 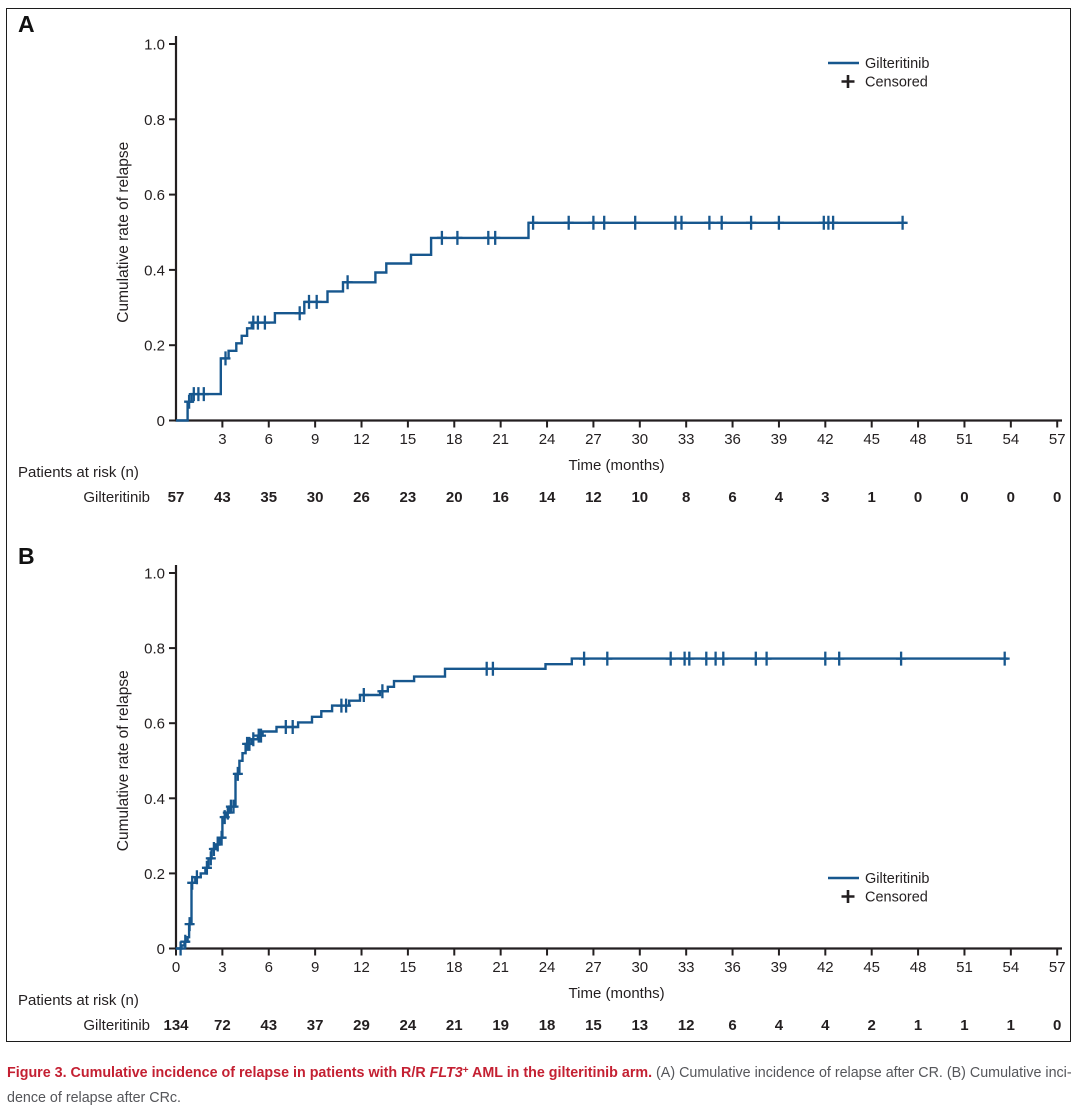 I want to click on x-tick-label-B: 18, so click(x=454, y=967).